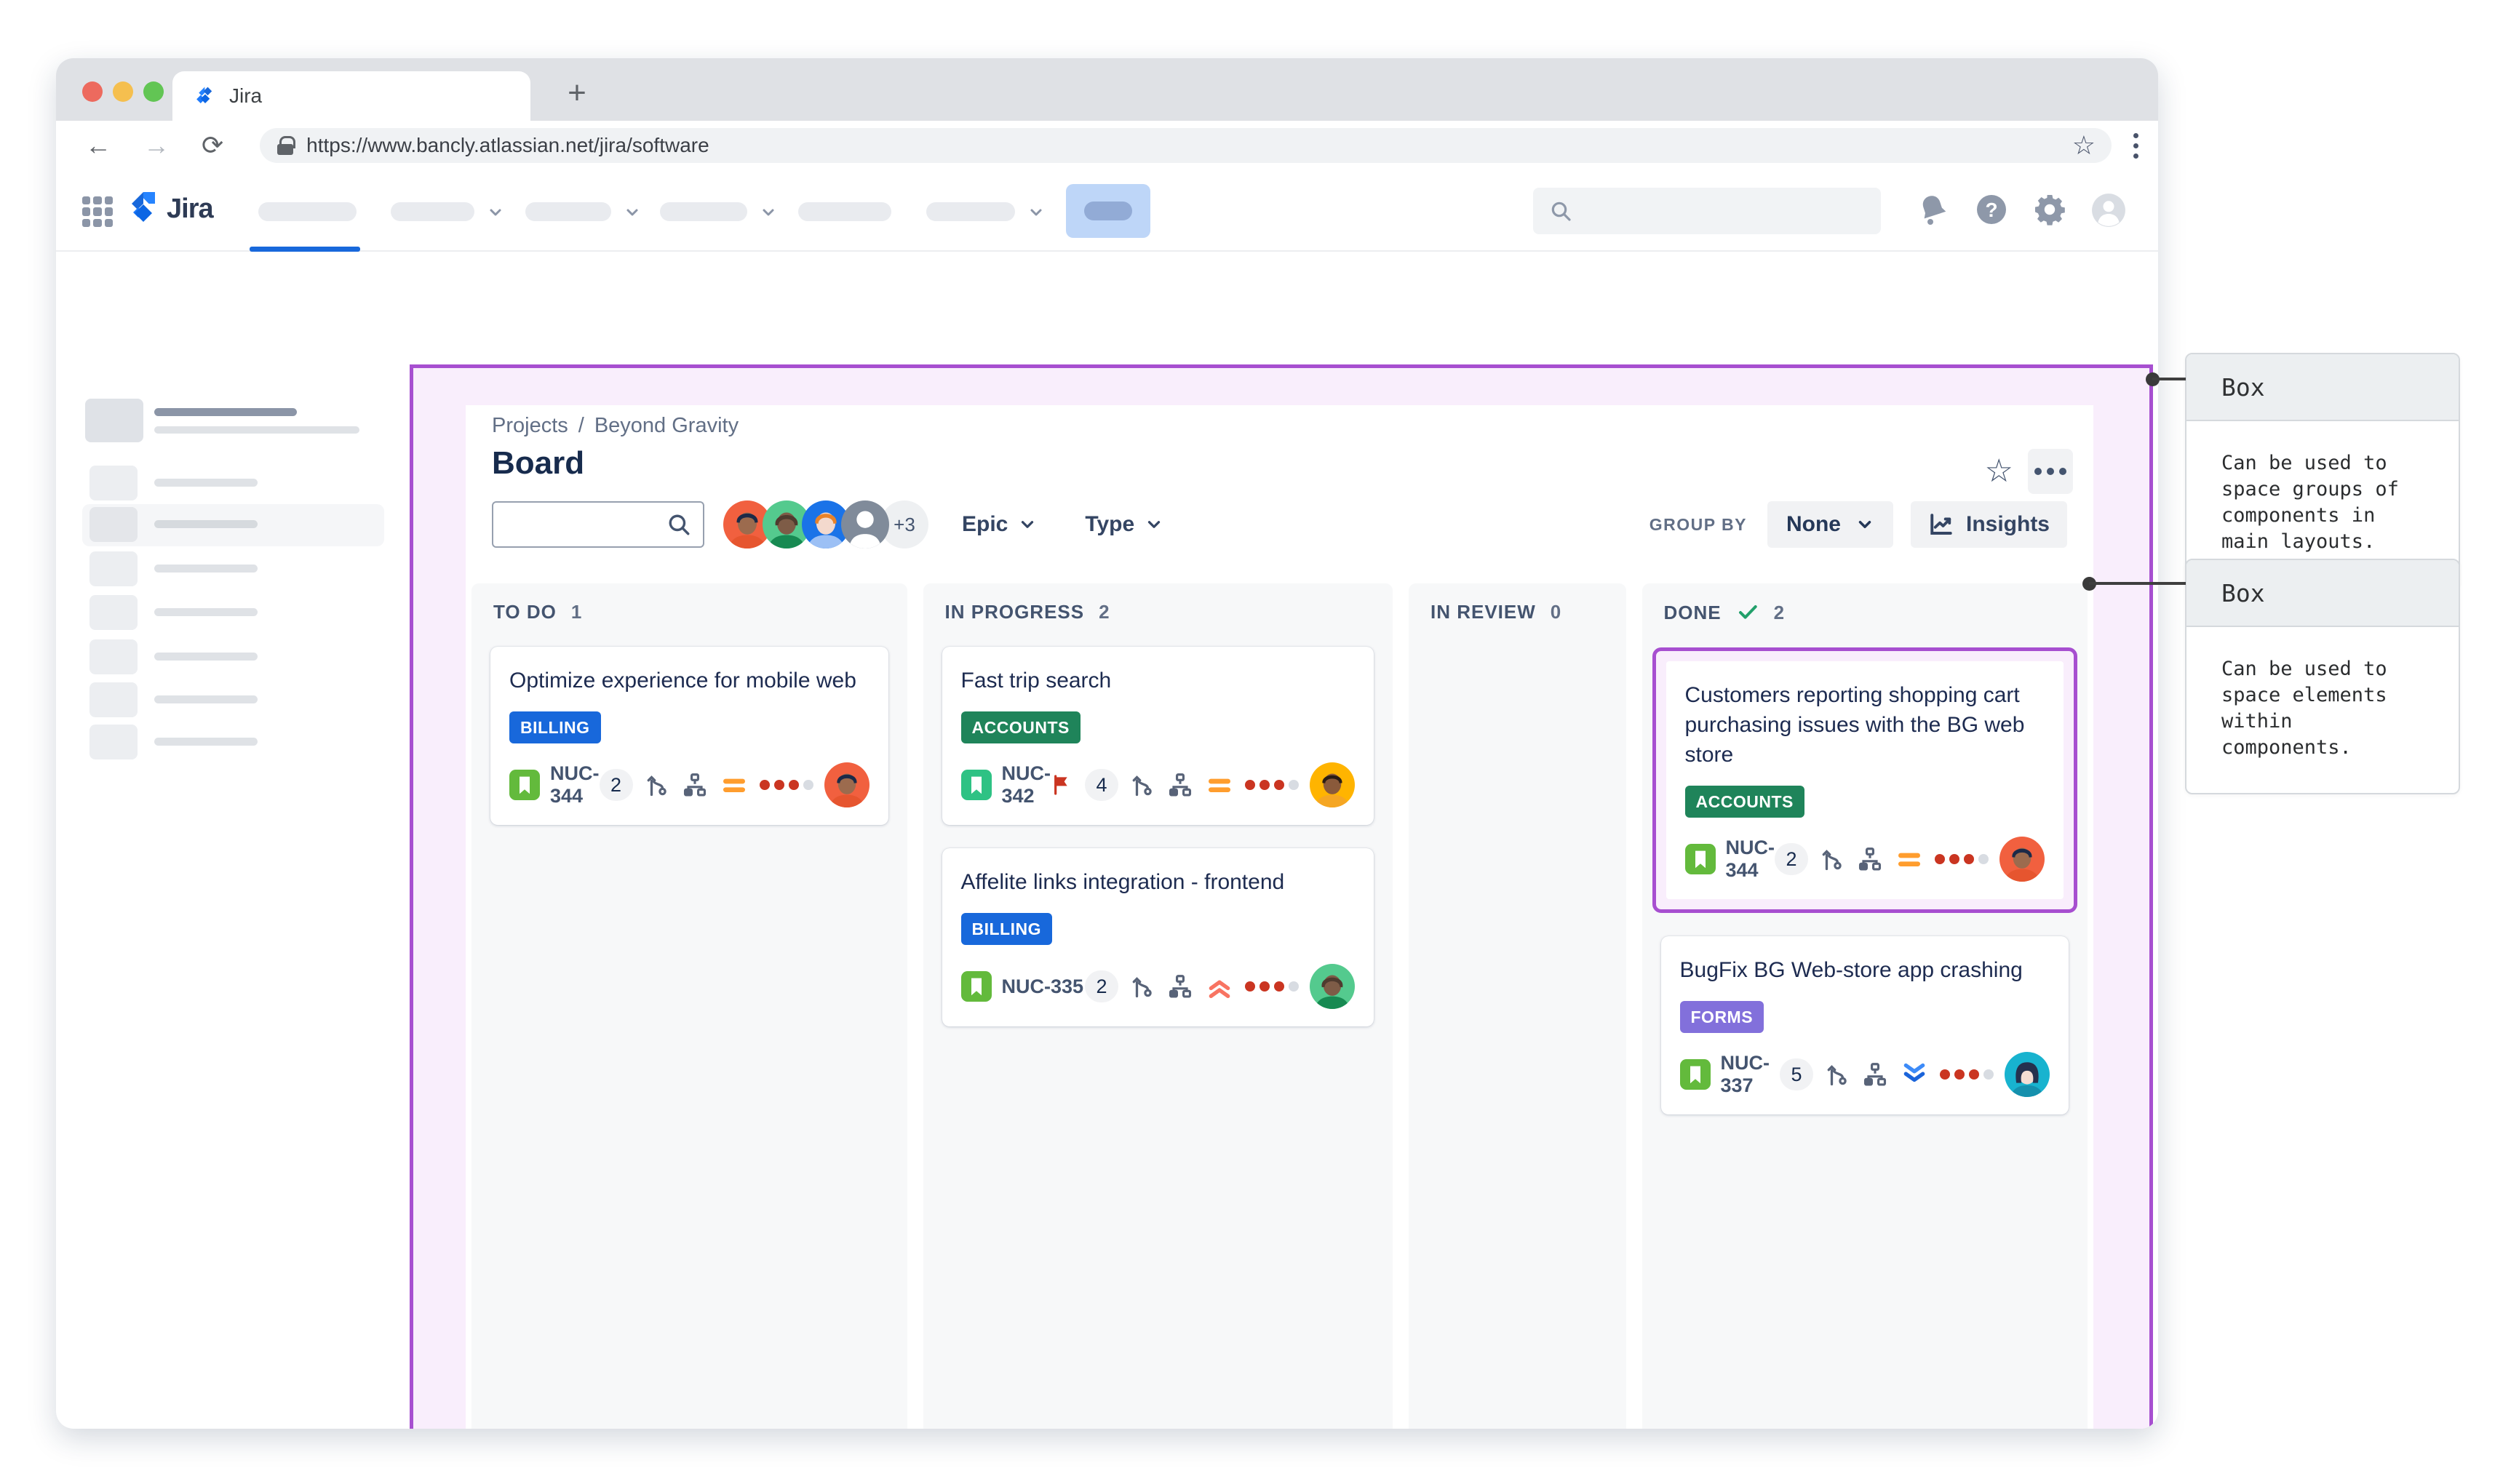 The height and width of the screenshot is (1484, 2519). I want to click on nav-item-placeholder-active, so click(307, 211).